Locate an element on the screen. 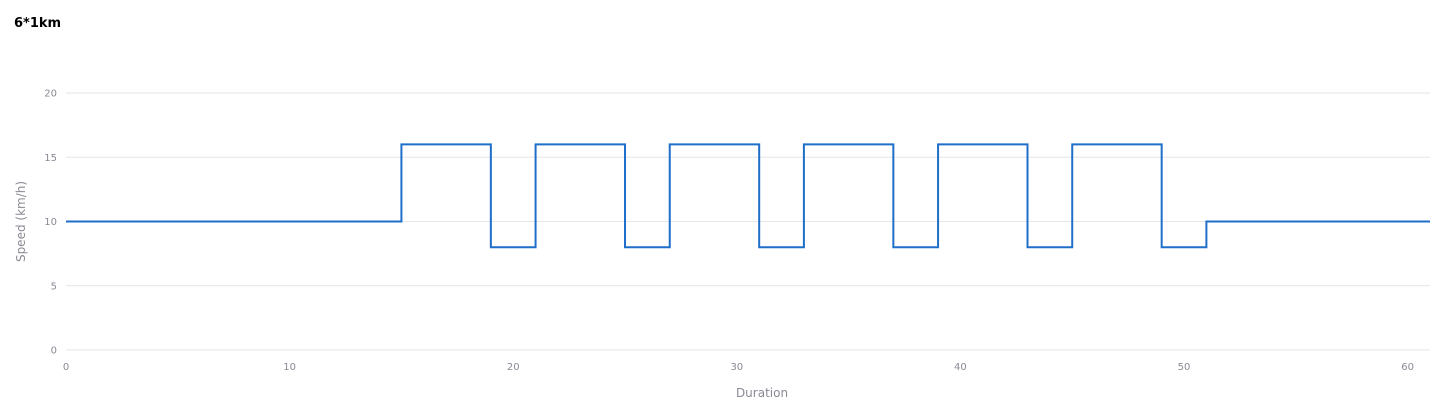 Image resolution: width=1442 pixels, height=405 pixels. y-tick-label: 15 is located at coordinates (50, 158).